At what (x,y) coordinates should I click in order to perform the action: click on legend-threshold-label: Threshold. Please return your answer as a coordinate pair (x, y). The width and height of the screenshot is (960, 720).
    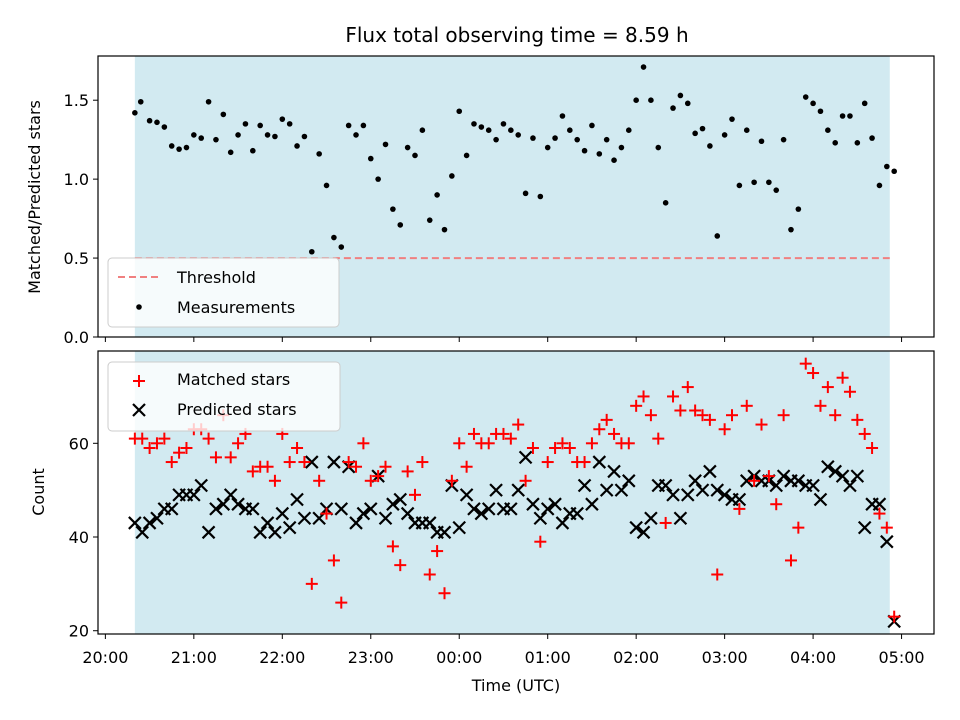
    Looking at the image, I should click on (216, 277).